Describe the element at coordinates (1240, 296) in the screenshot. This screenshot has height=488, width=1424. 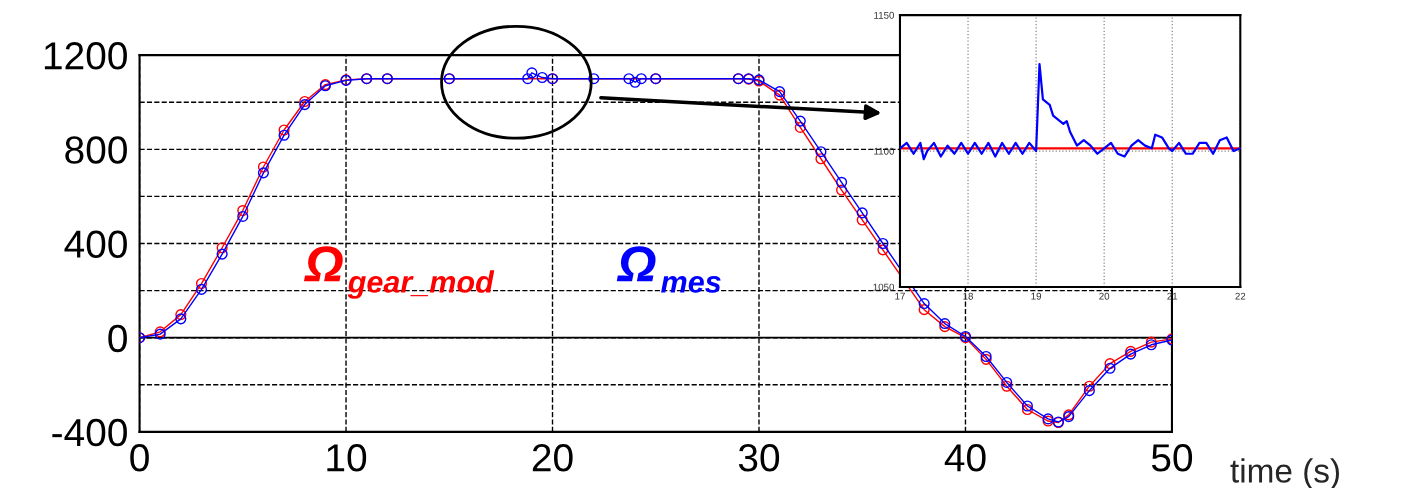
I see `x-tick-label: 22` at that location.